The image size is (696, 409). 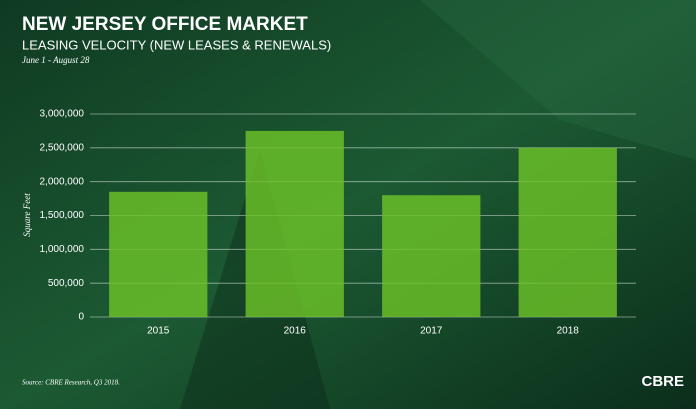 I want to click on y-tick-label: 2,500,000, so click(x=62, y=147).